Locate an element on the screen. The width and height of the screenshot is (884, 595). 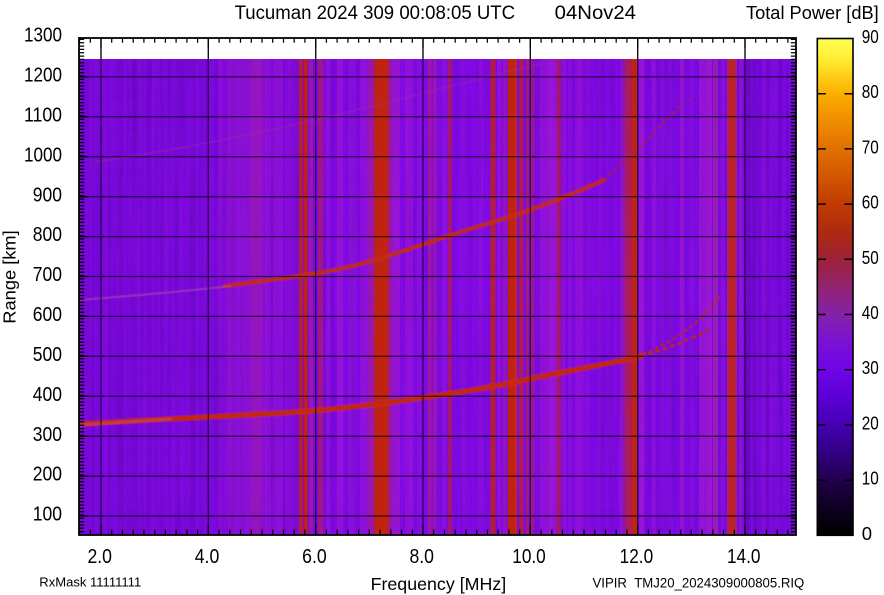
svg-text: 30 is located at coordinates (870, 367).